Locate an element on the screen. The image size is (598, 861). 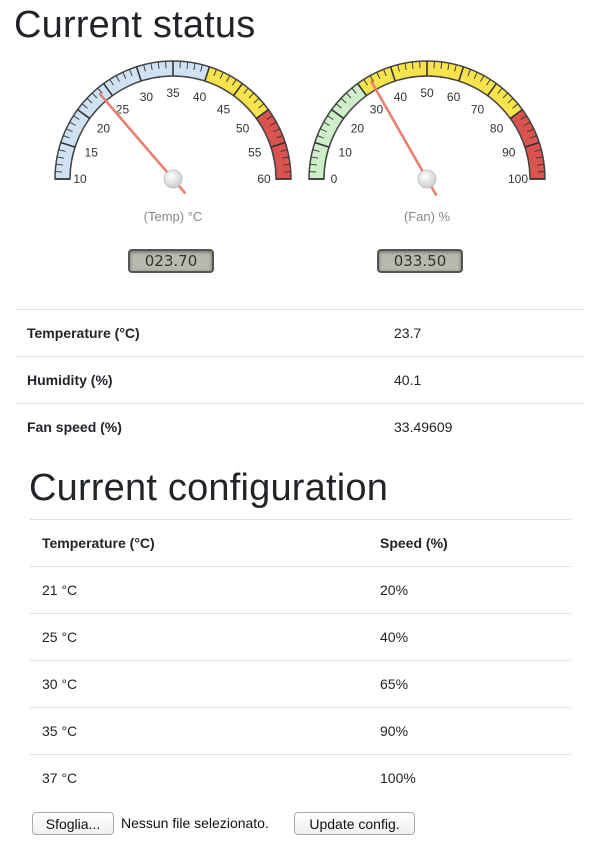
file-status-text: Nessun file selezionato. is located at coordinates (195, 823).